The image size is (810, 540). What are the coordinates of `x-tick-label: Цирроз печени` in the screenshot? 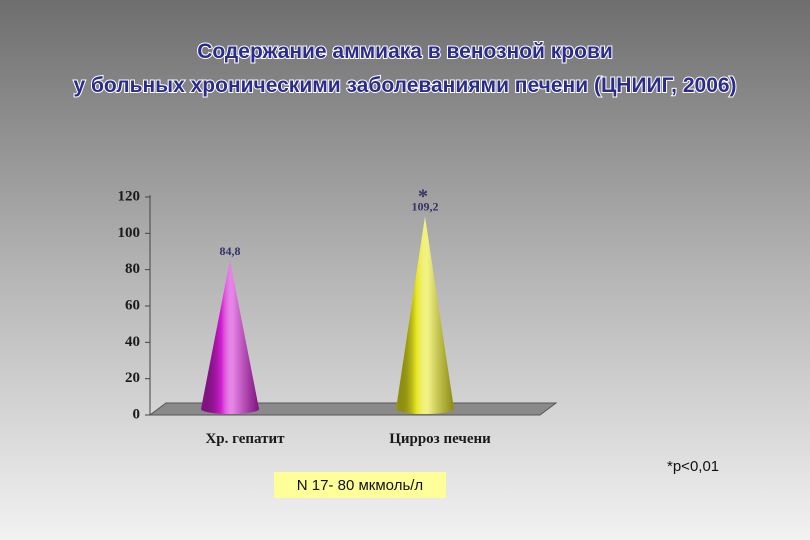 It's located at (440, 439).